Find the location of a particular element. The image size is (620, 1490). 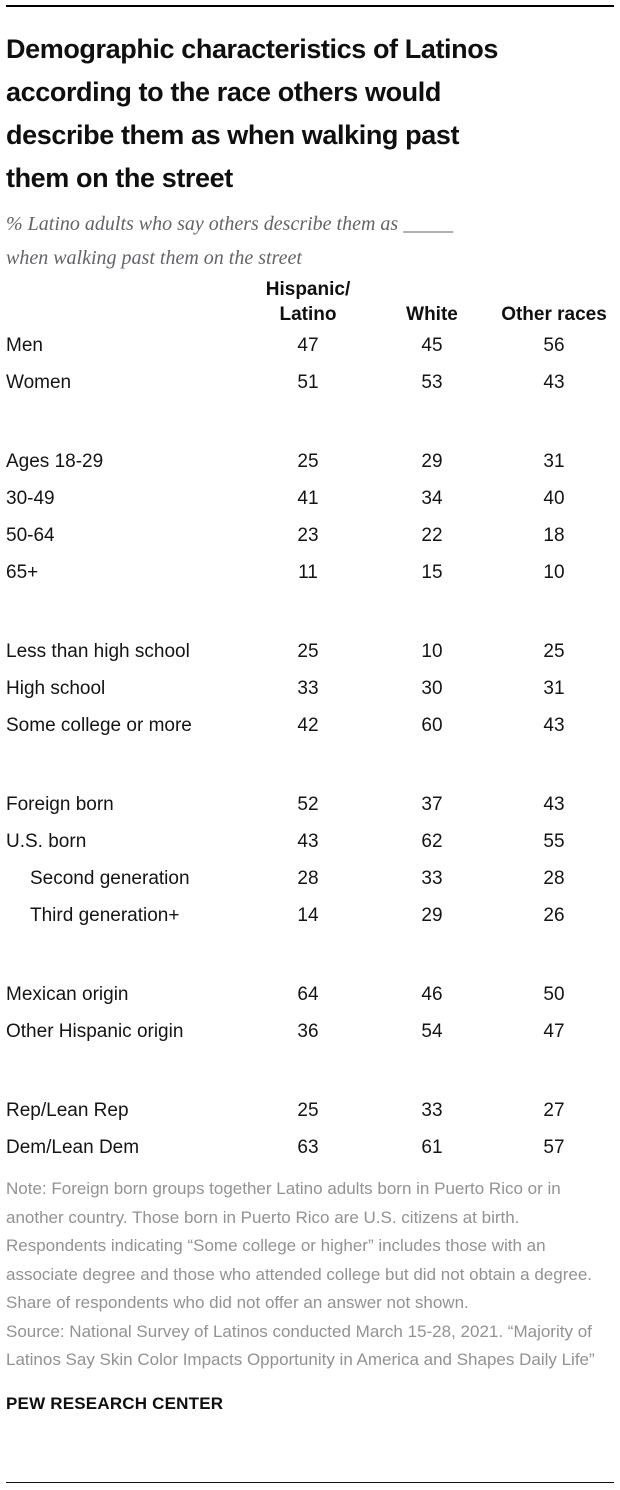

value-white: 15 is located at coordinates (432, 572).